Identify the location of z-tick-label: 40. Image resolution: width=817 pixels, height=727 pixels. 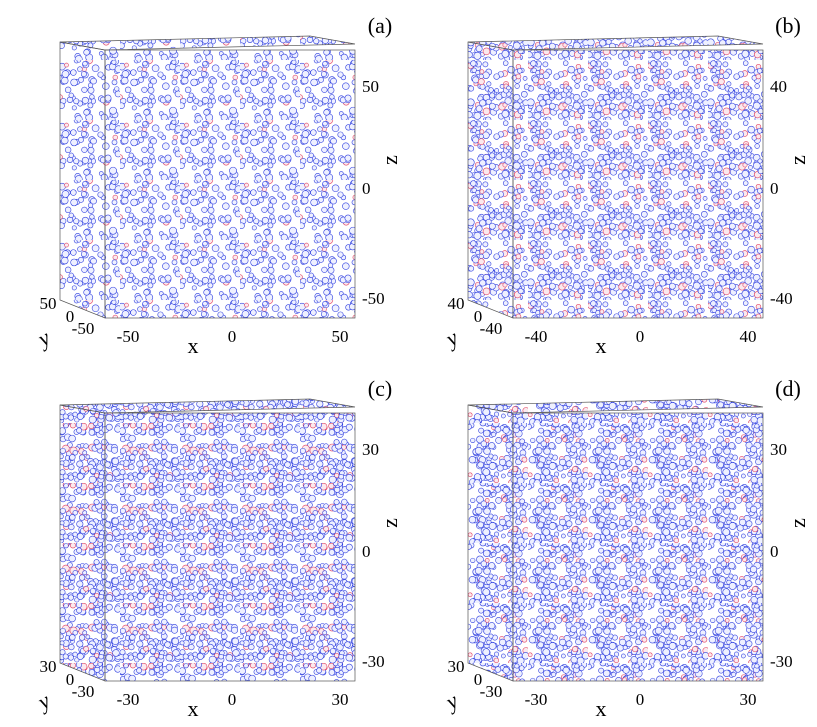
(778, 86).